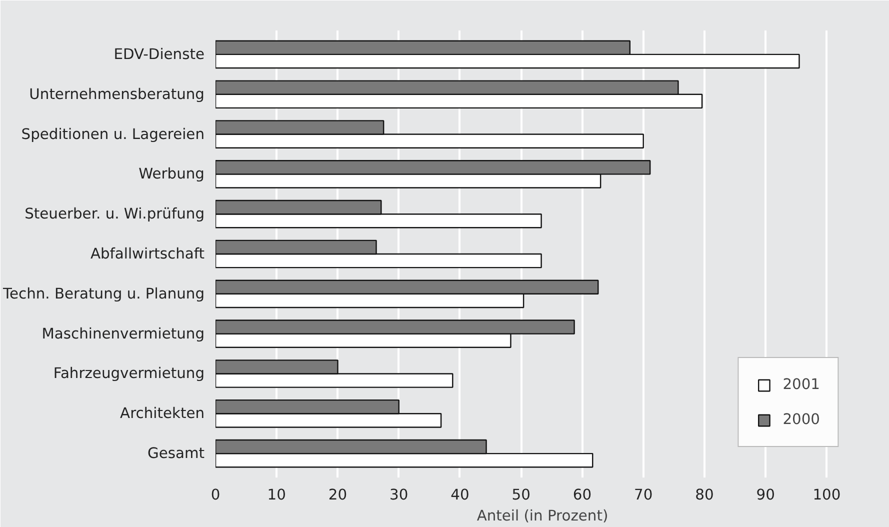  I want to click on x-tick-label: 10, so click(276, 495).